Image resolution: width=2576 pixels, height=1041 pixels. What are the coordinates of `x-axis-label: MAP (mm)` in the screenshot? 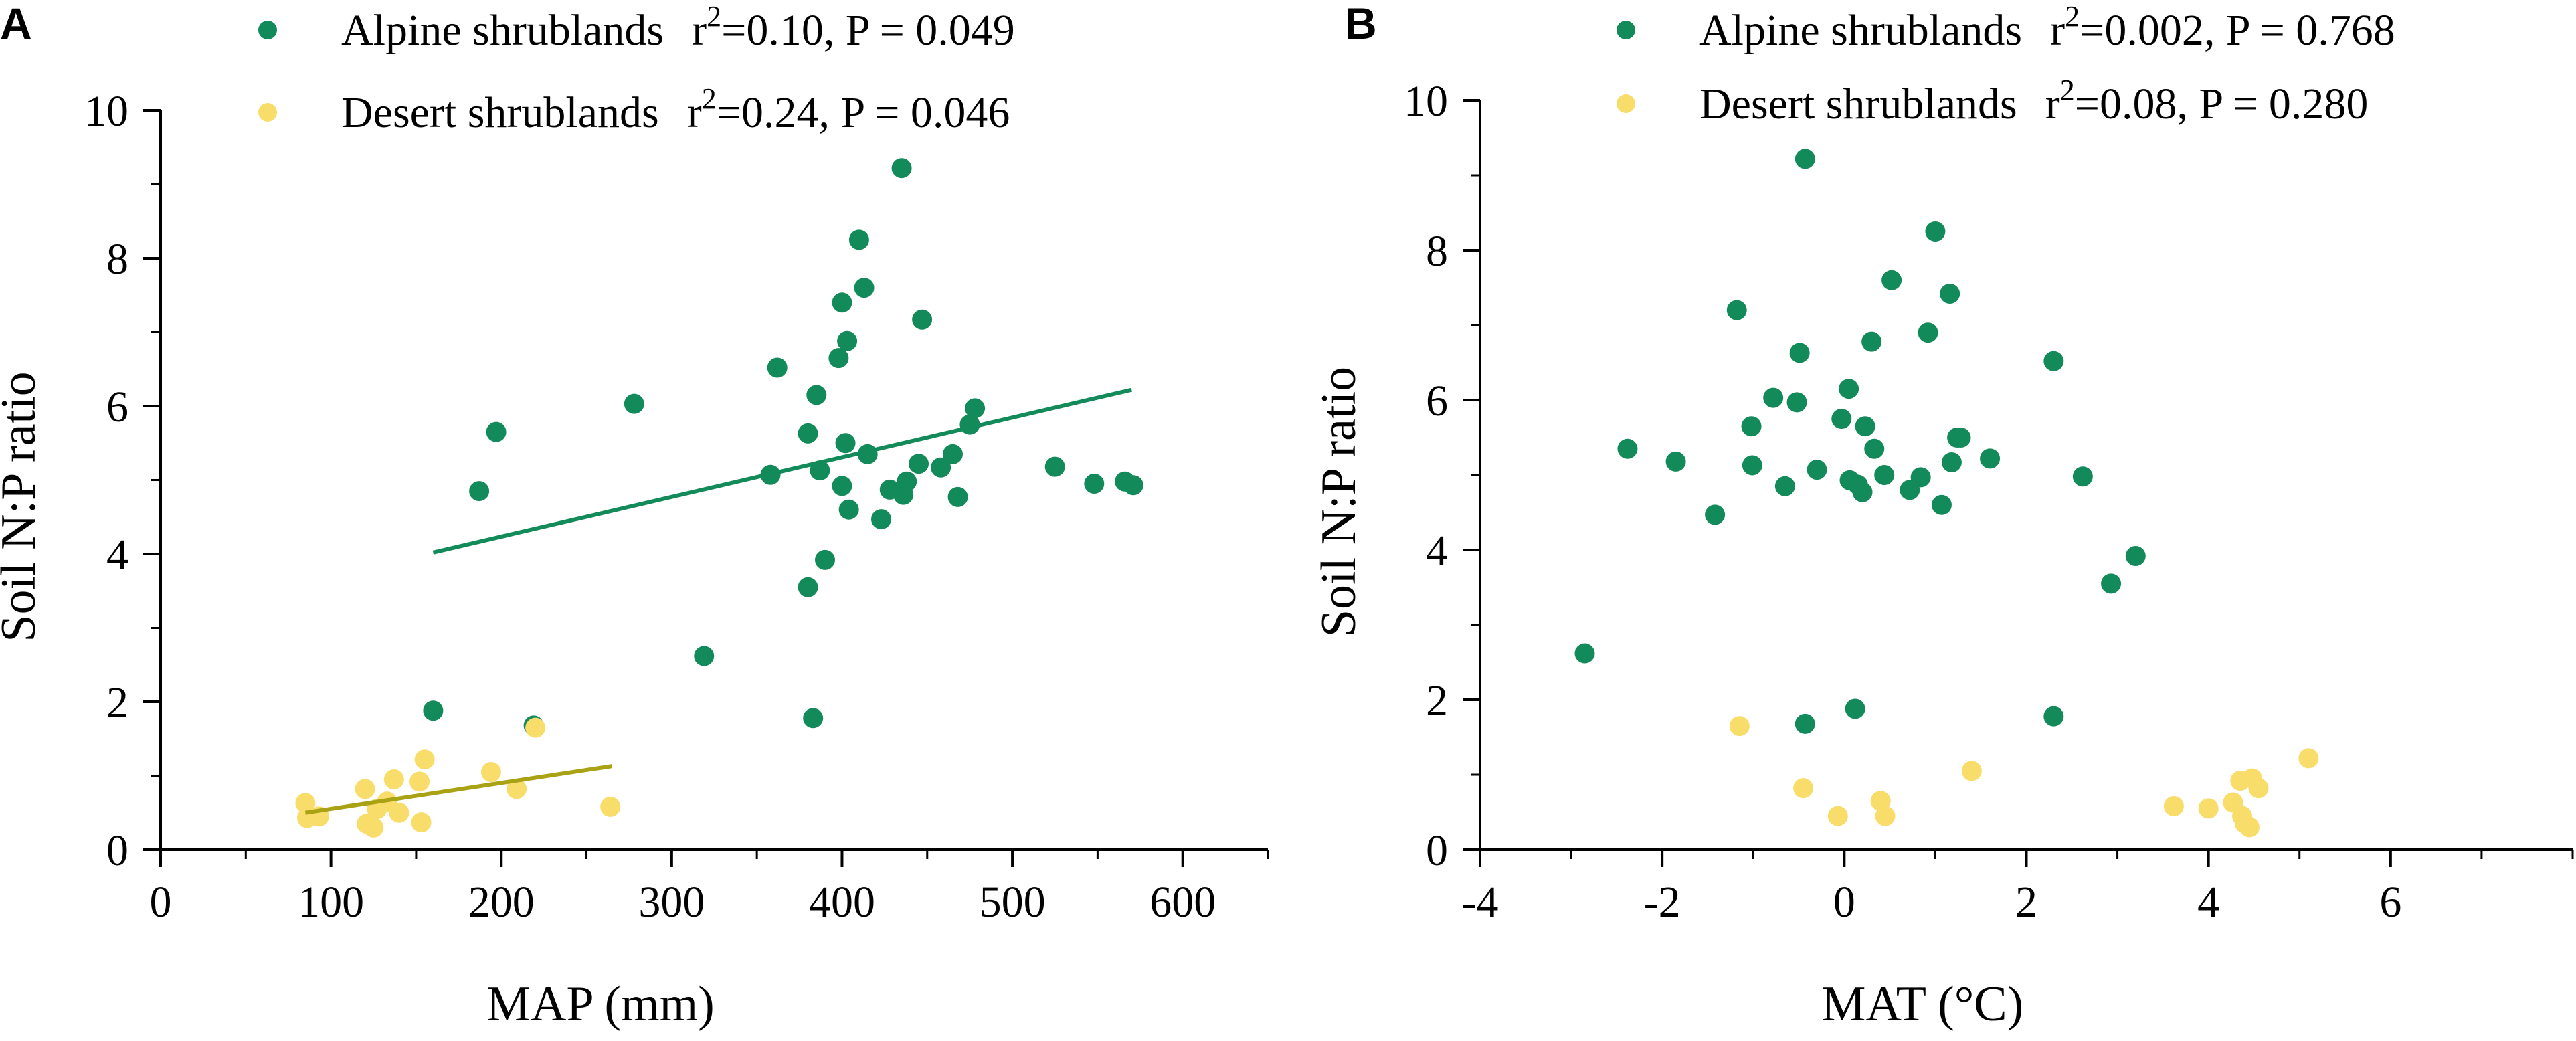 It's located at (600, 1005).